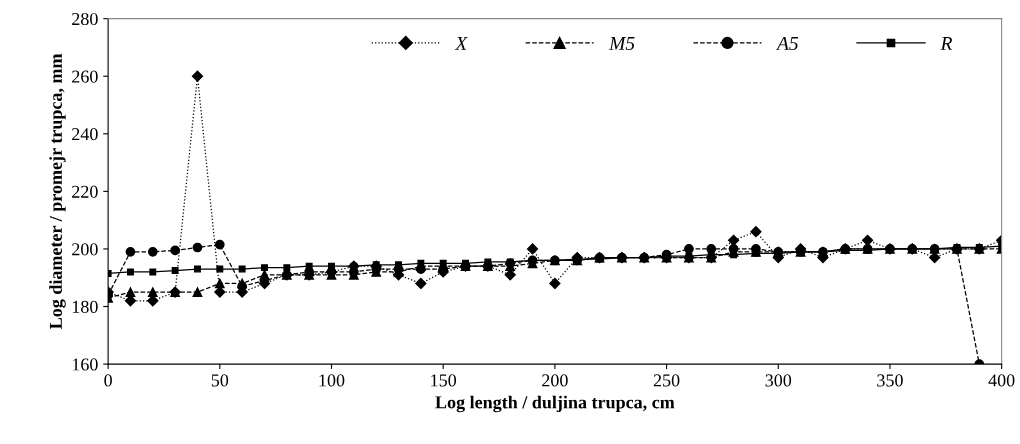  What do you see at coordinates (787, 43) in the screenshot?
I see `legend-label: A5` at bounding box center [787, 43].